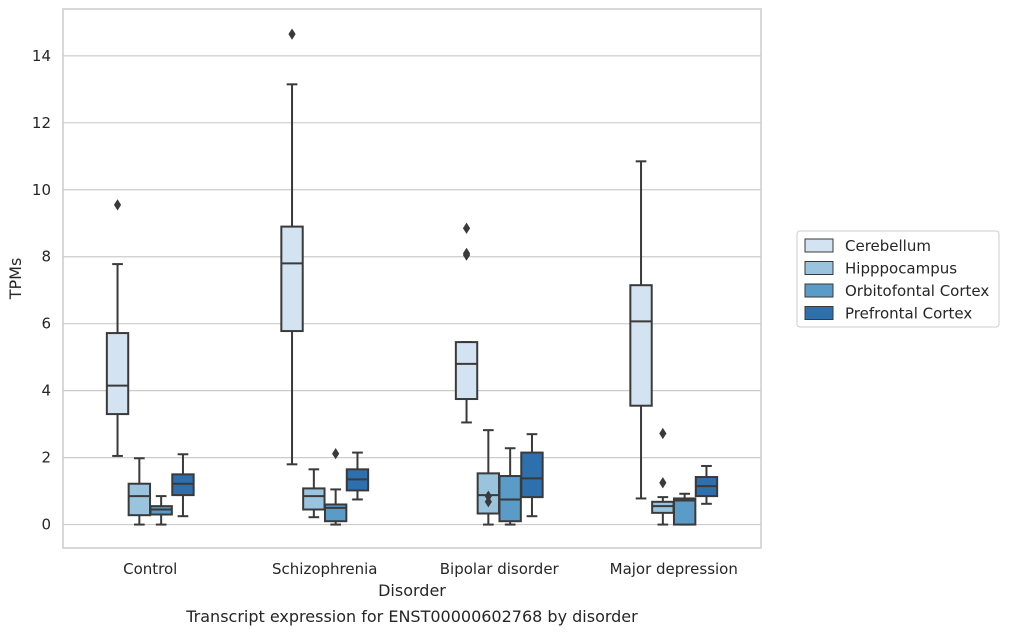 This screenshot has width=1009, height=634. Describe the element at coordinates (46, 525) in the screenshot. I see `y-tick-label: 0` at that location.